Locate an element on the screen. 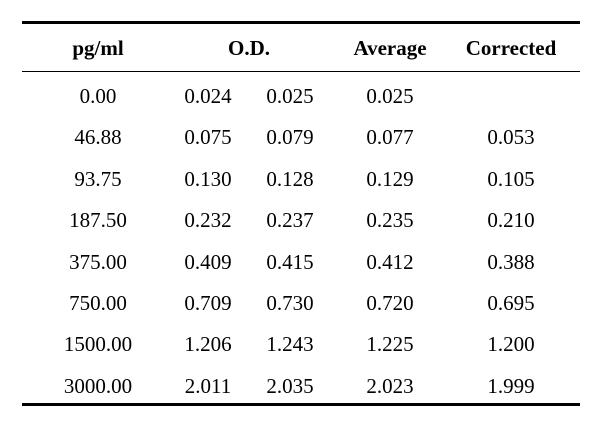 This screenshot has width=600, height=432. concentration-cell: 750.00 is located at coordinates (98, 303).